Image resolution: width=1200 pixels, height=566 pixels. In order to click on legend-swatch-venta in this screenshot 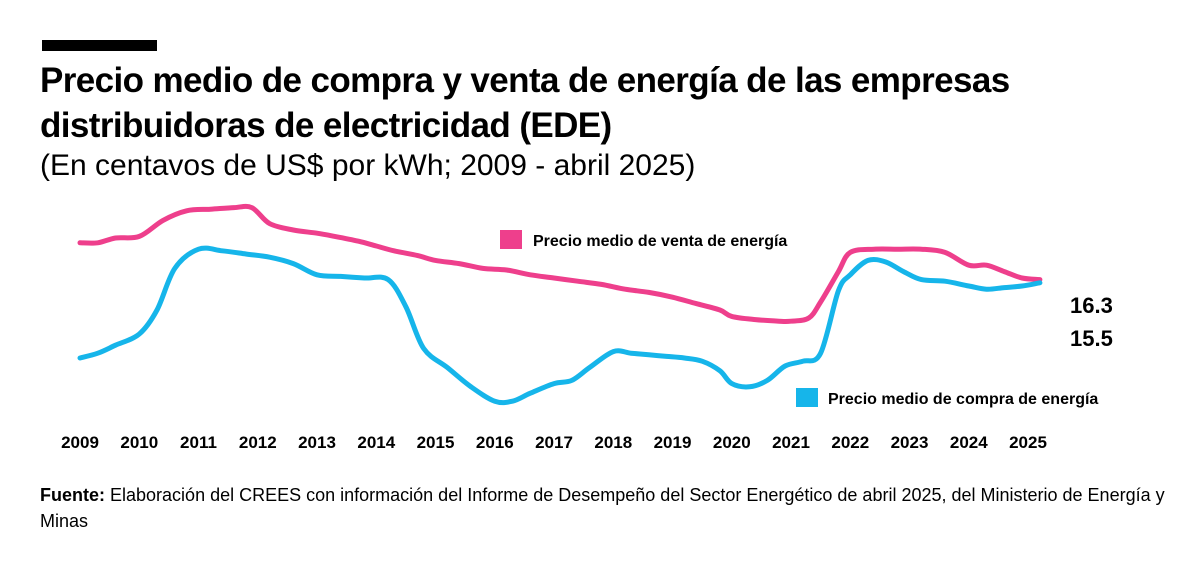, I will do `click(511, 239)`.